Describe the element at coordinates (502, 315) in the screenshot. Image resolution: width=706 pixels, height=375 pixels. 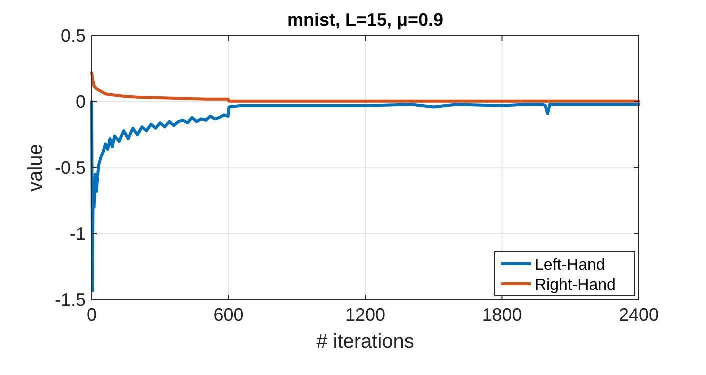
I see `x-tick-label: 1800` at that location.